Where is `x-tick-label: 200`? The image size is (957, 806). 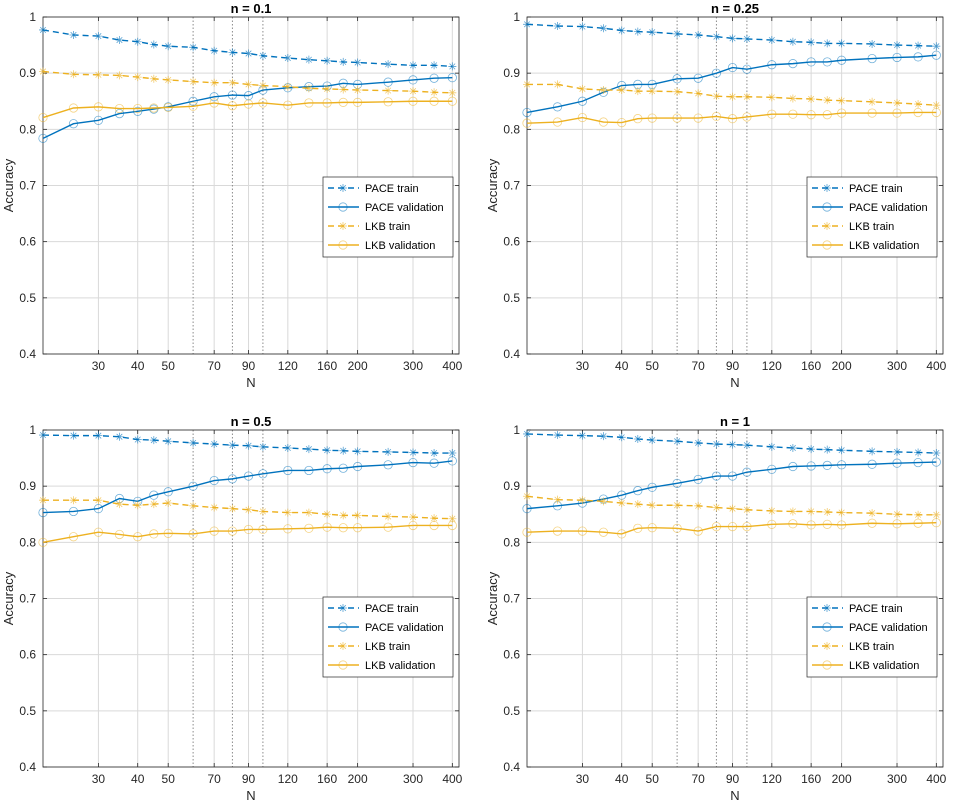 x-tick-label: 200 is located at coordinates (842, 366).